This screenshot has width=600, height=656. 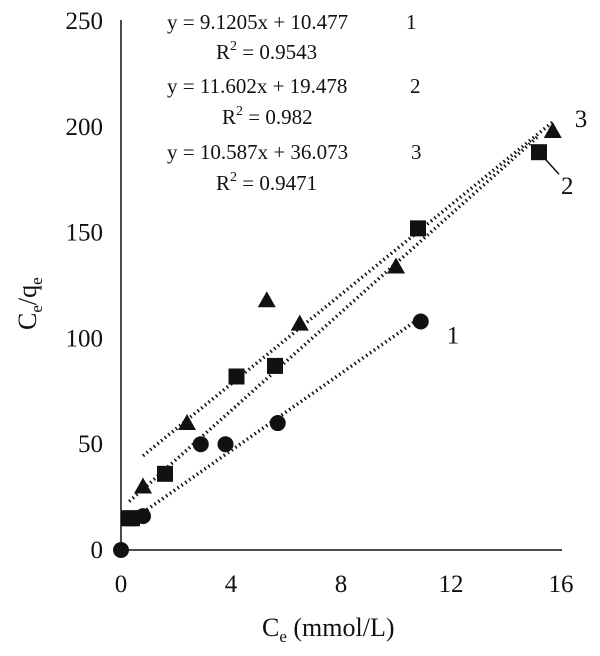 What do you see at coordinates (97, 550) in the screenshot?
I see `y-tick-label: 0` at bounding box center [97, 550].